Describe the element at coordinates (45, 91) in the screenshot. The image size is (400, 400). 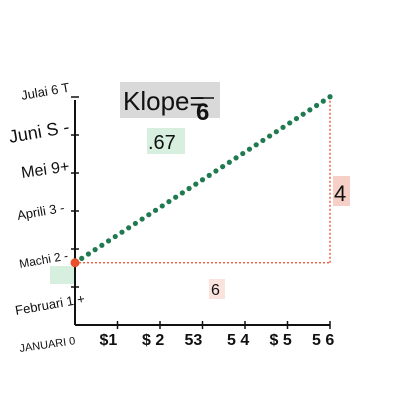
I see `y-tick-label: Julai 6 T` at that location.